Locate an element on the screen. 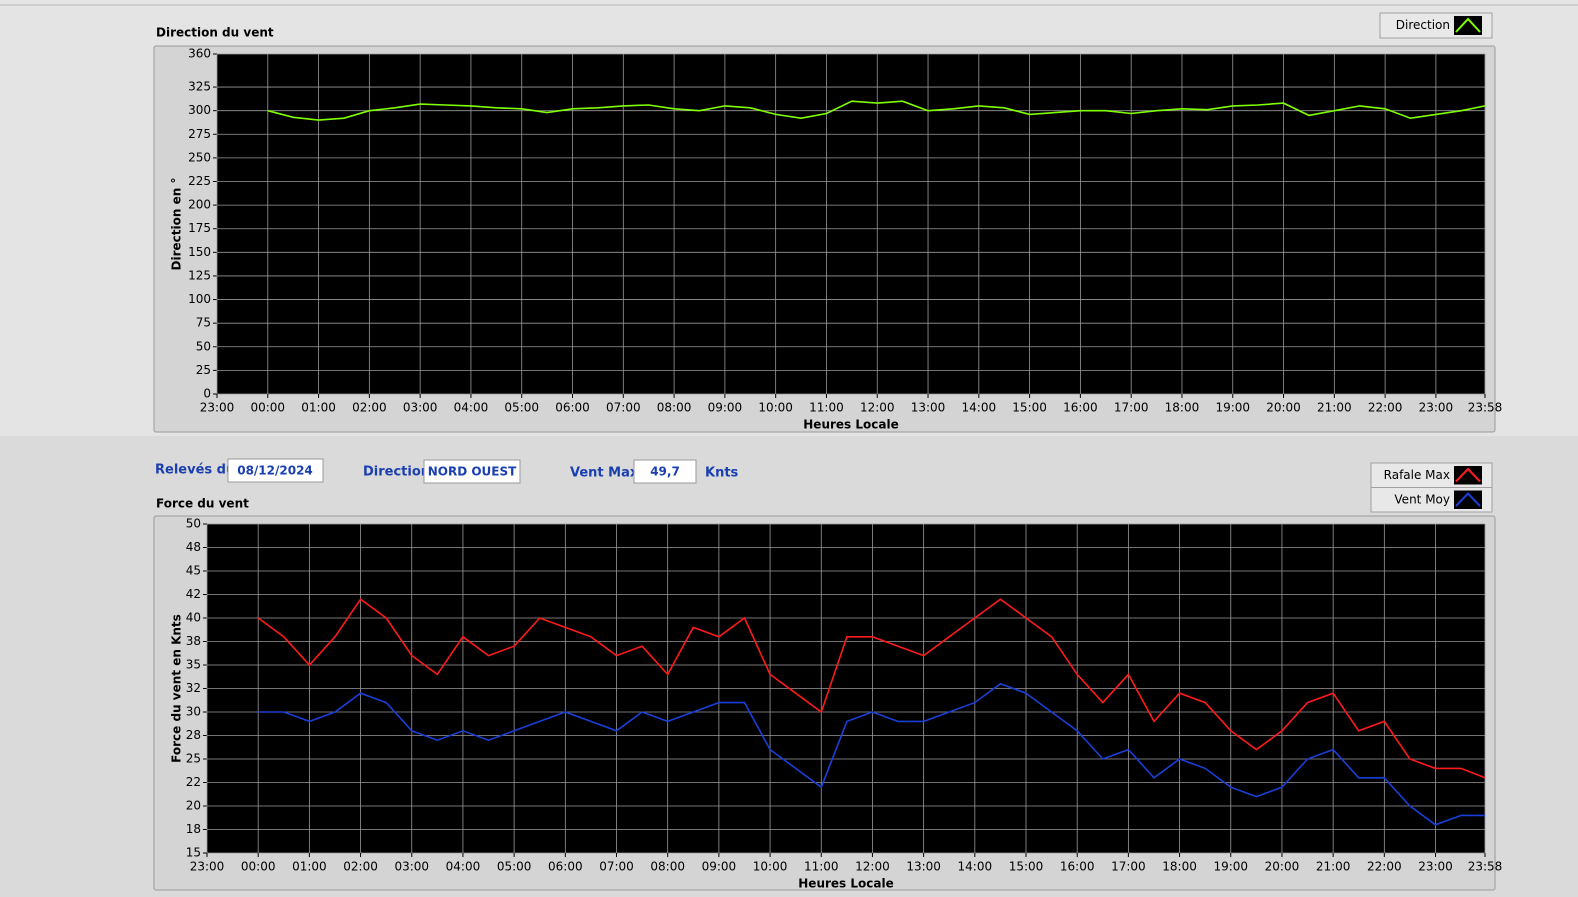 This screenshot has width=1578, height=897. direction-value: NORD OUEST is located at coordinates (472, 472).